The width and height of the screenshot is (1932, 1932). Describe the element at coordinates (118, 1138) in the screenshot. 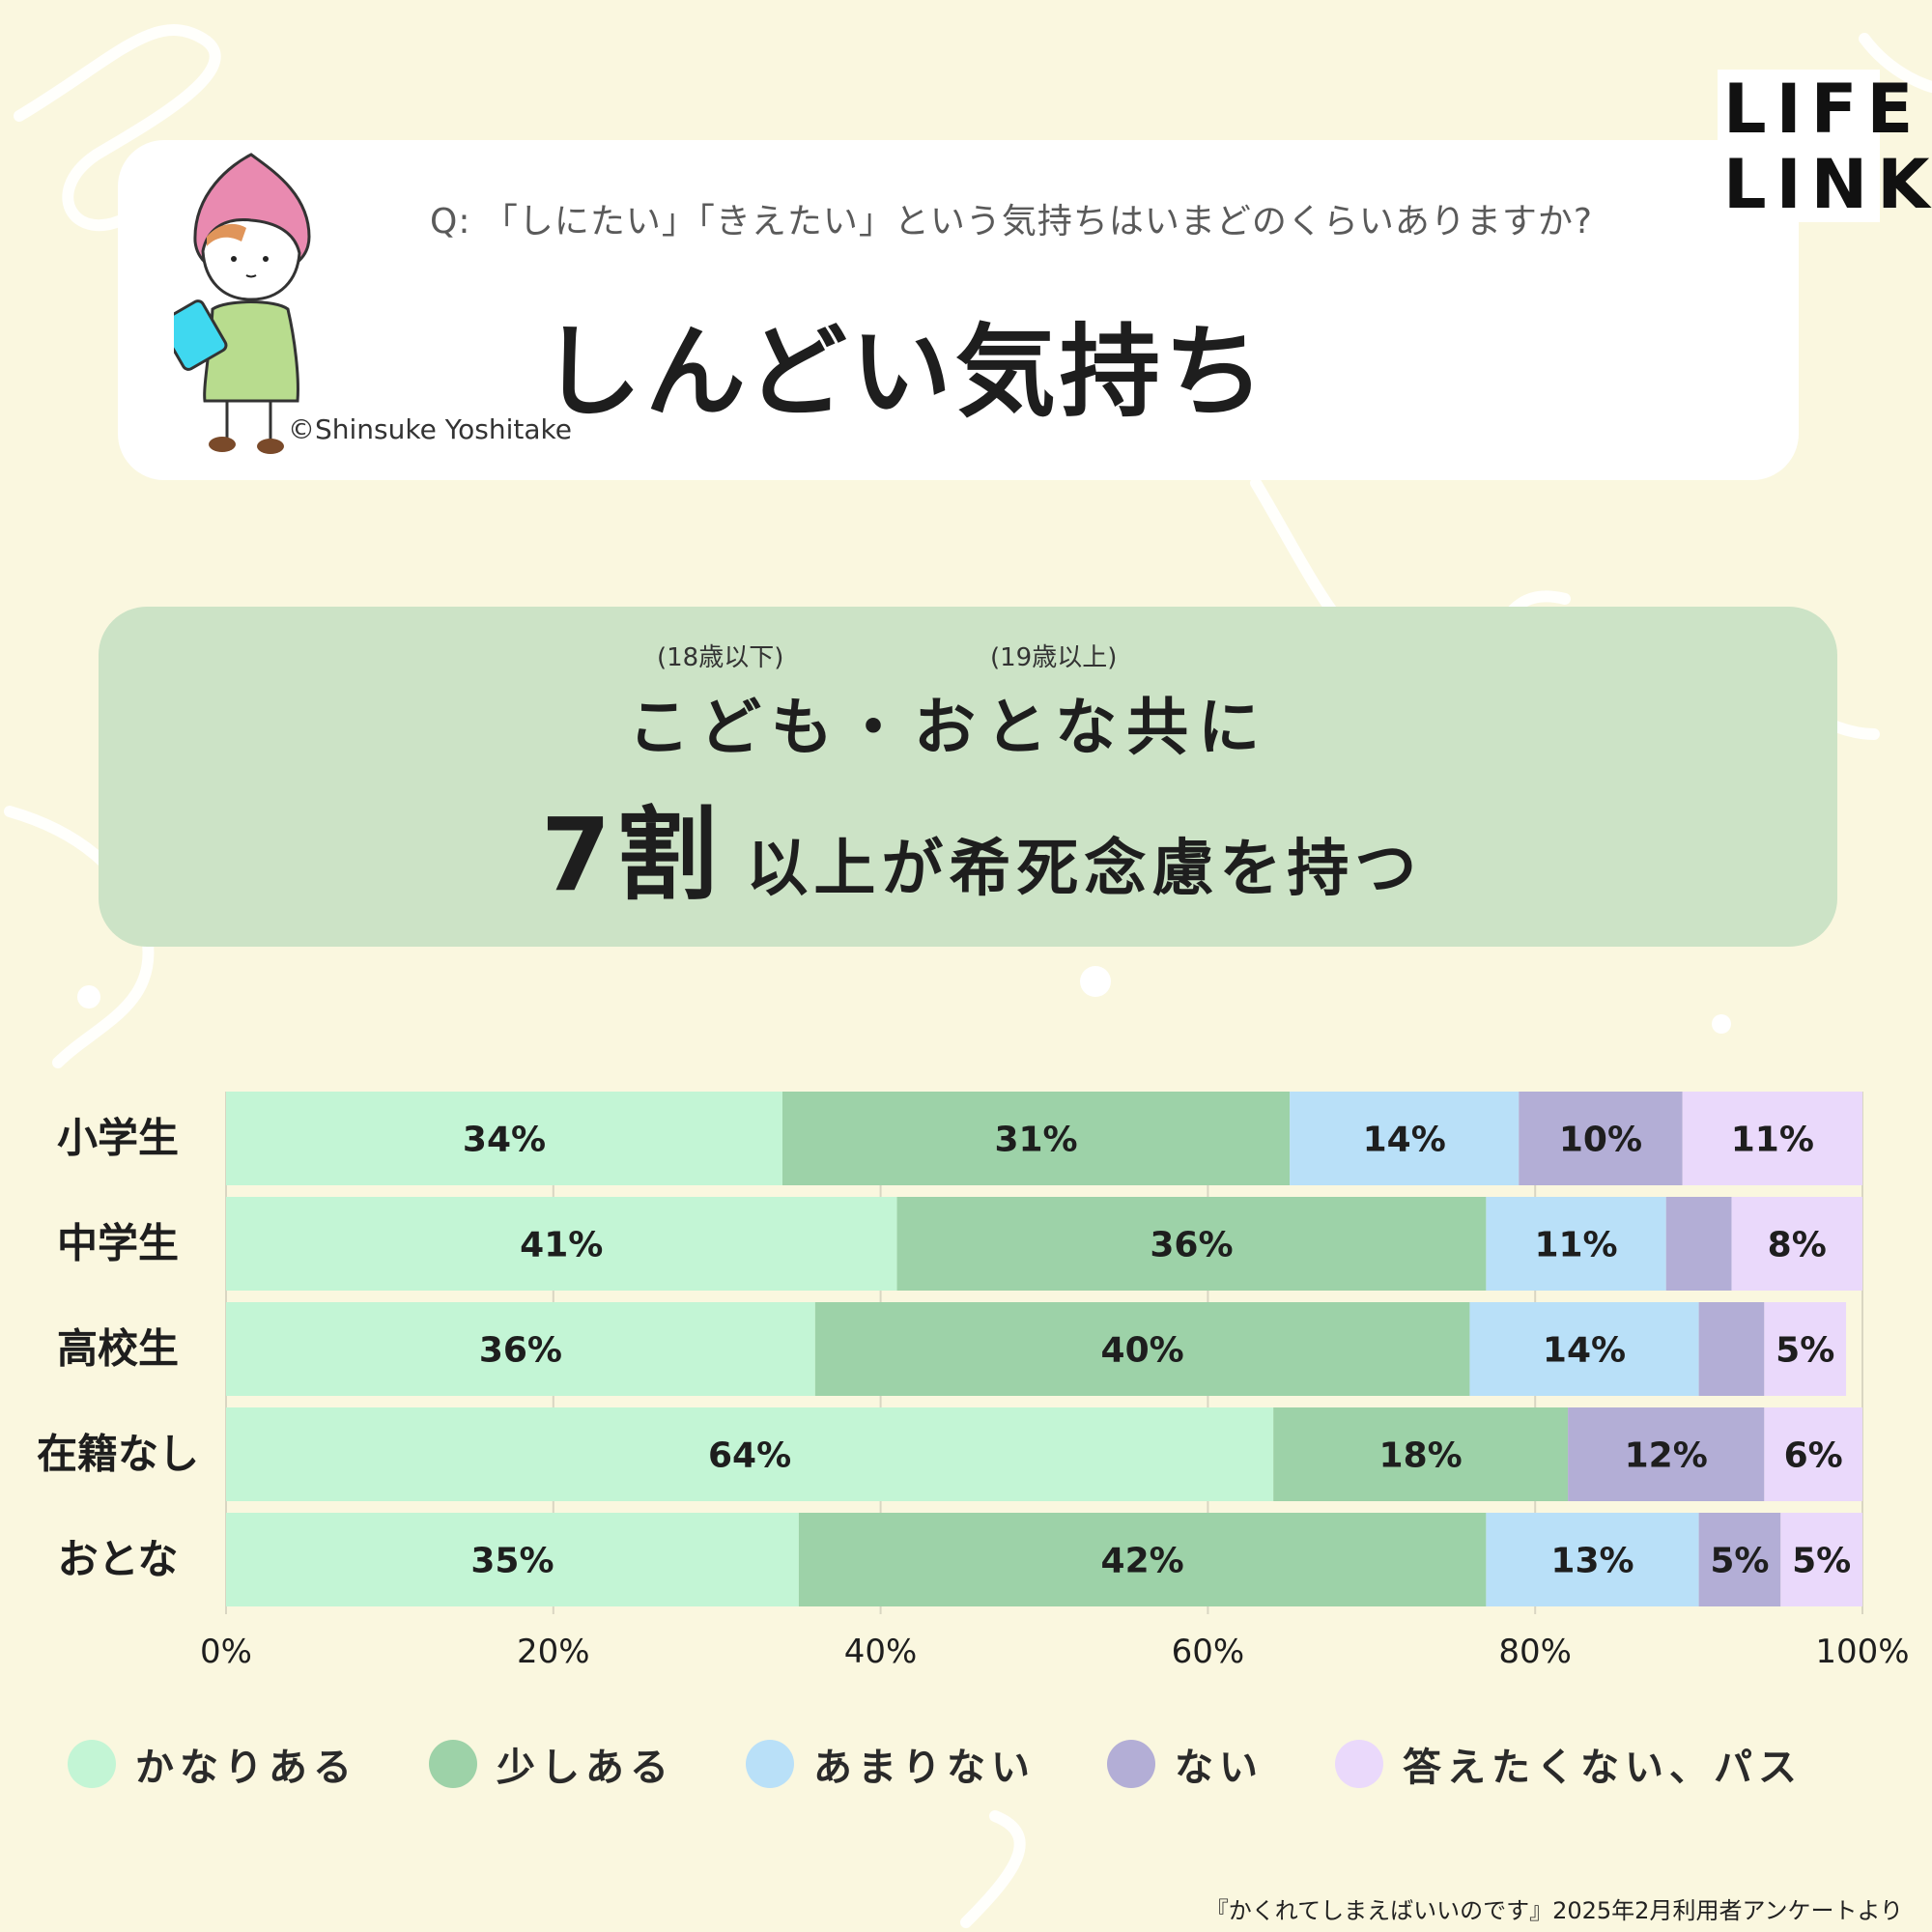

I see `category-label: 小学生` at that location.